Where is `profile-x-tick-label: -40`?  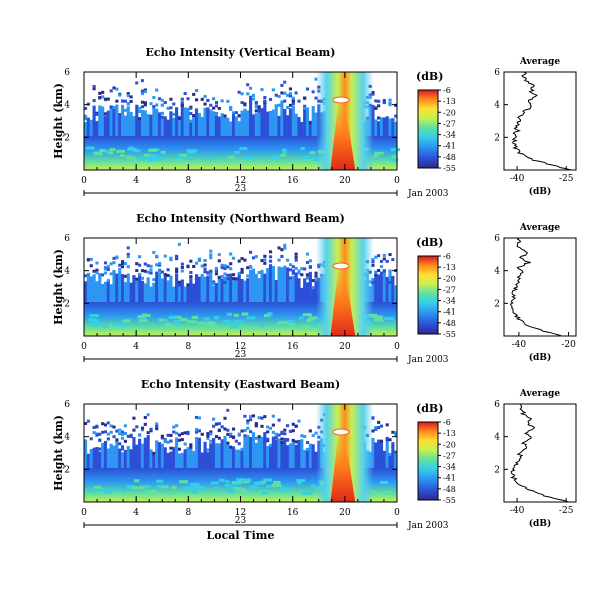
profile-x-tick-label: -40 is located at coordinates (519, 345).